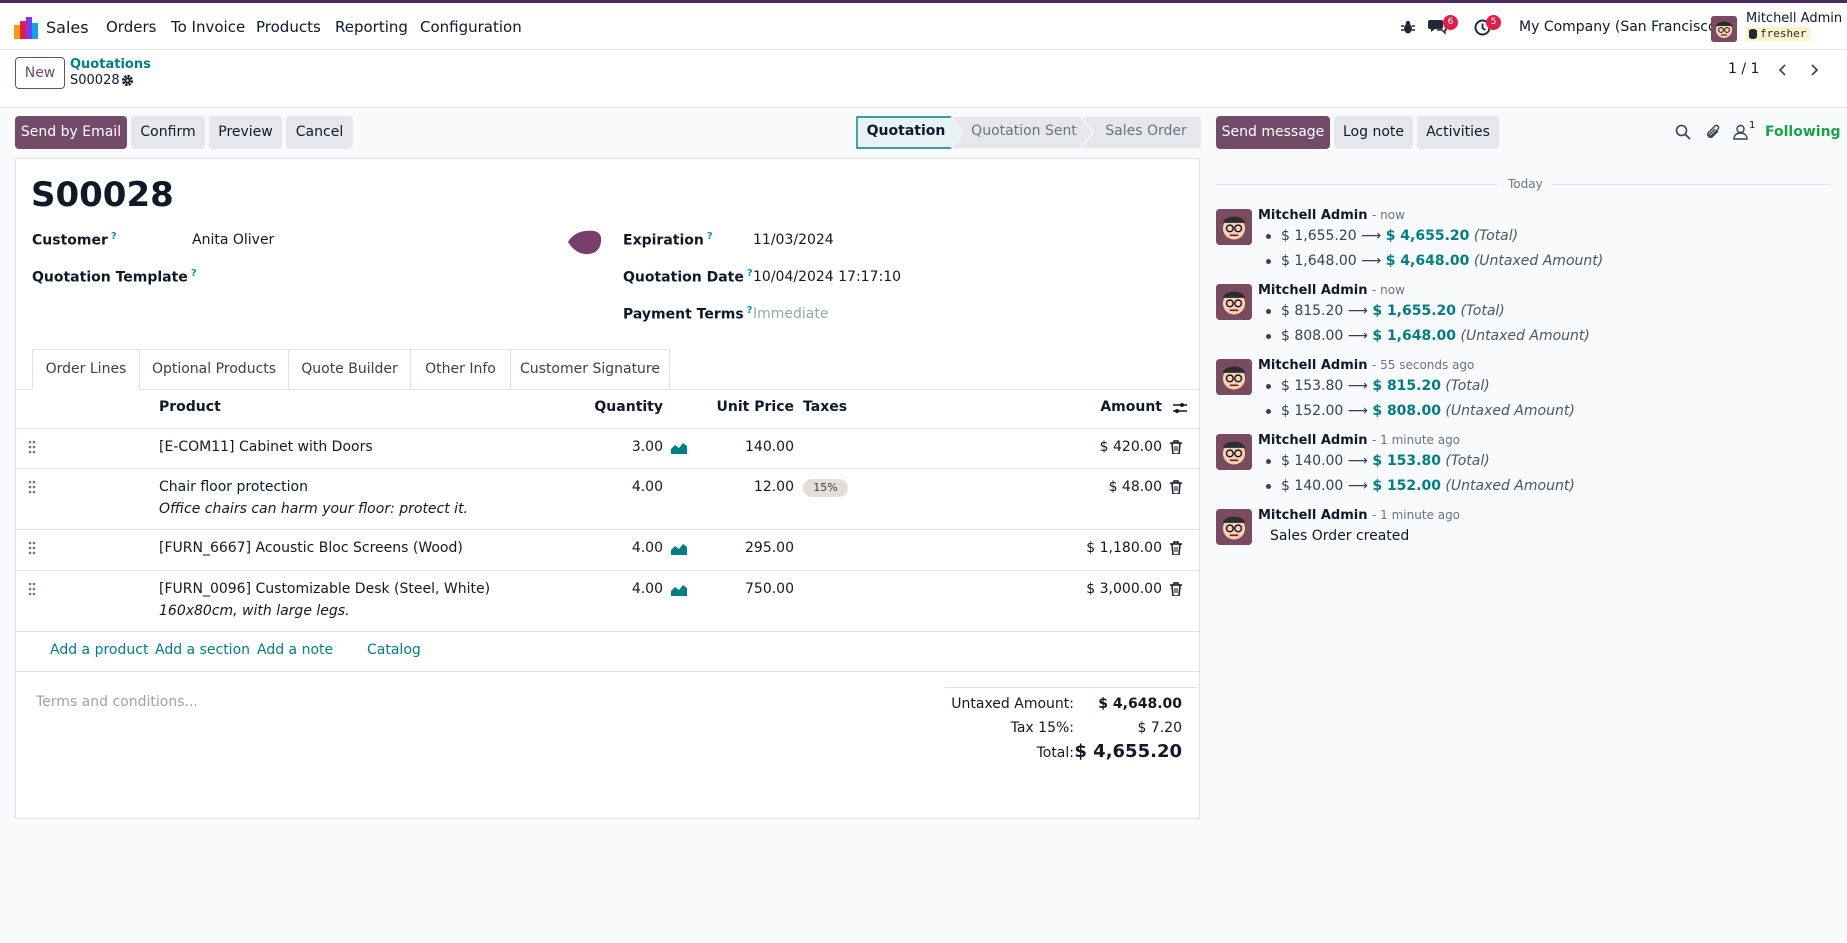 This screenshot has height=943, width=1847. What do you see at coordinates (371, 27) in the screenshot?
I see `menu-reporting: Reporting` at bounding box center [371, 27].